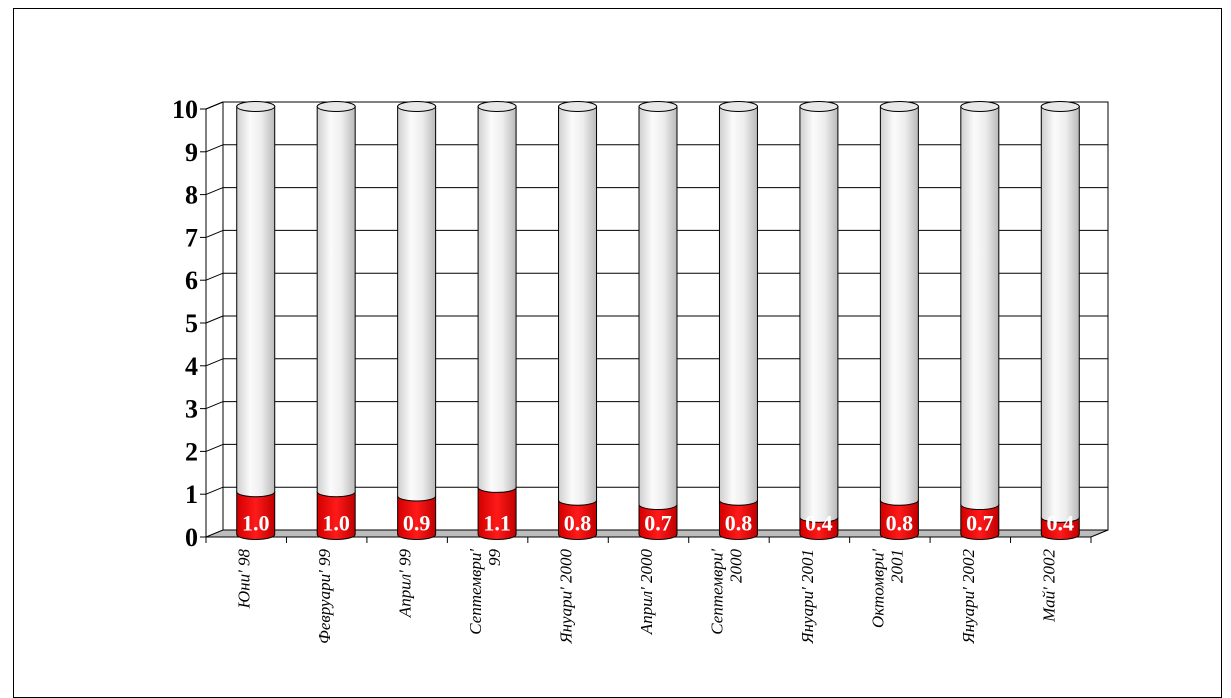 The width and height of the screenshot is (1231, 698). I want to click on x-tick-label: Май' 2002, so click(1048, 586).